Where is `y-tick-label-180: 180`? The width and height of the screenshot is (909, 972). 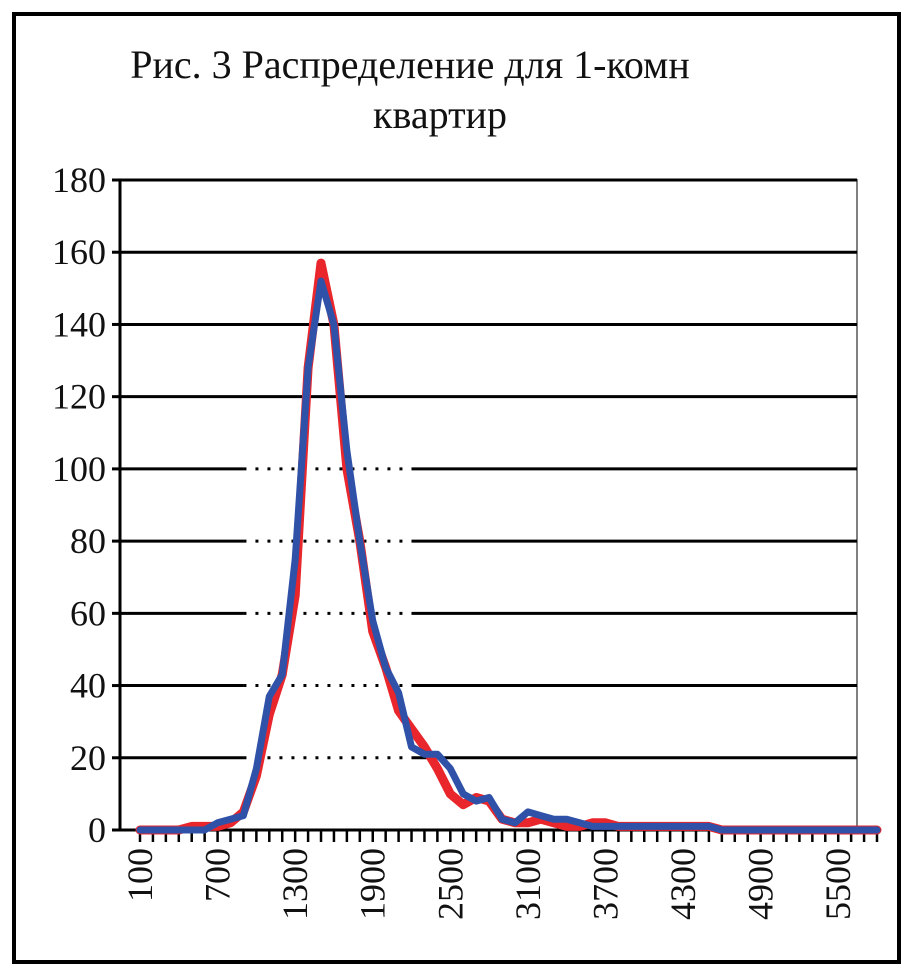 y-tick-label-180: 180 is located at coordinates (79, 180).